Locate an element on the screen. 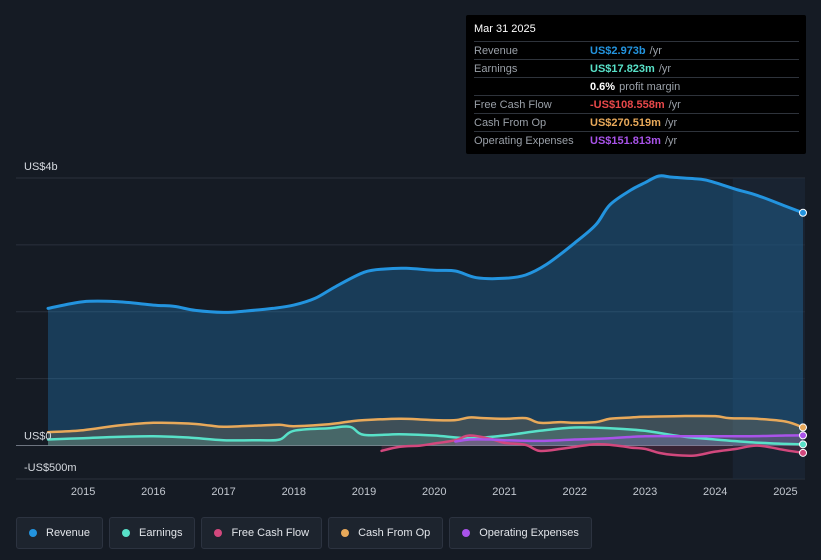 The height and width of the screenshot is (560, 821). tooltip-row: Cash From Op US$270.519m/yr is located at coordinates (636, 123).